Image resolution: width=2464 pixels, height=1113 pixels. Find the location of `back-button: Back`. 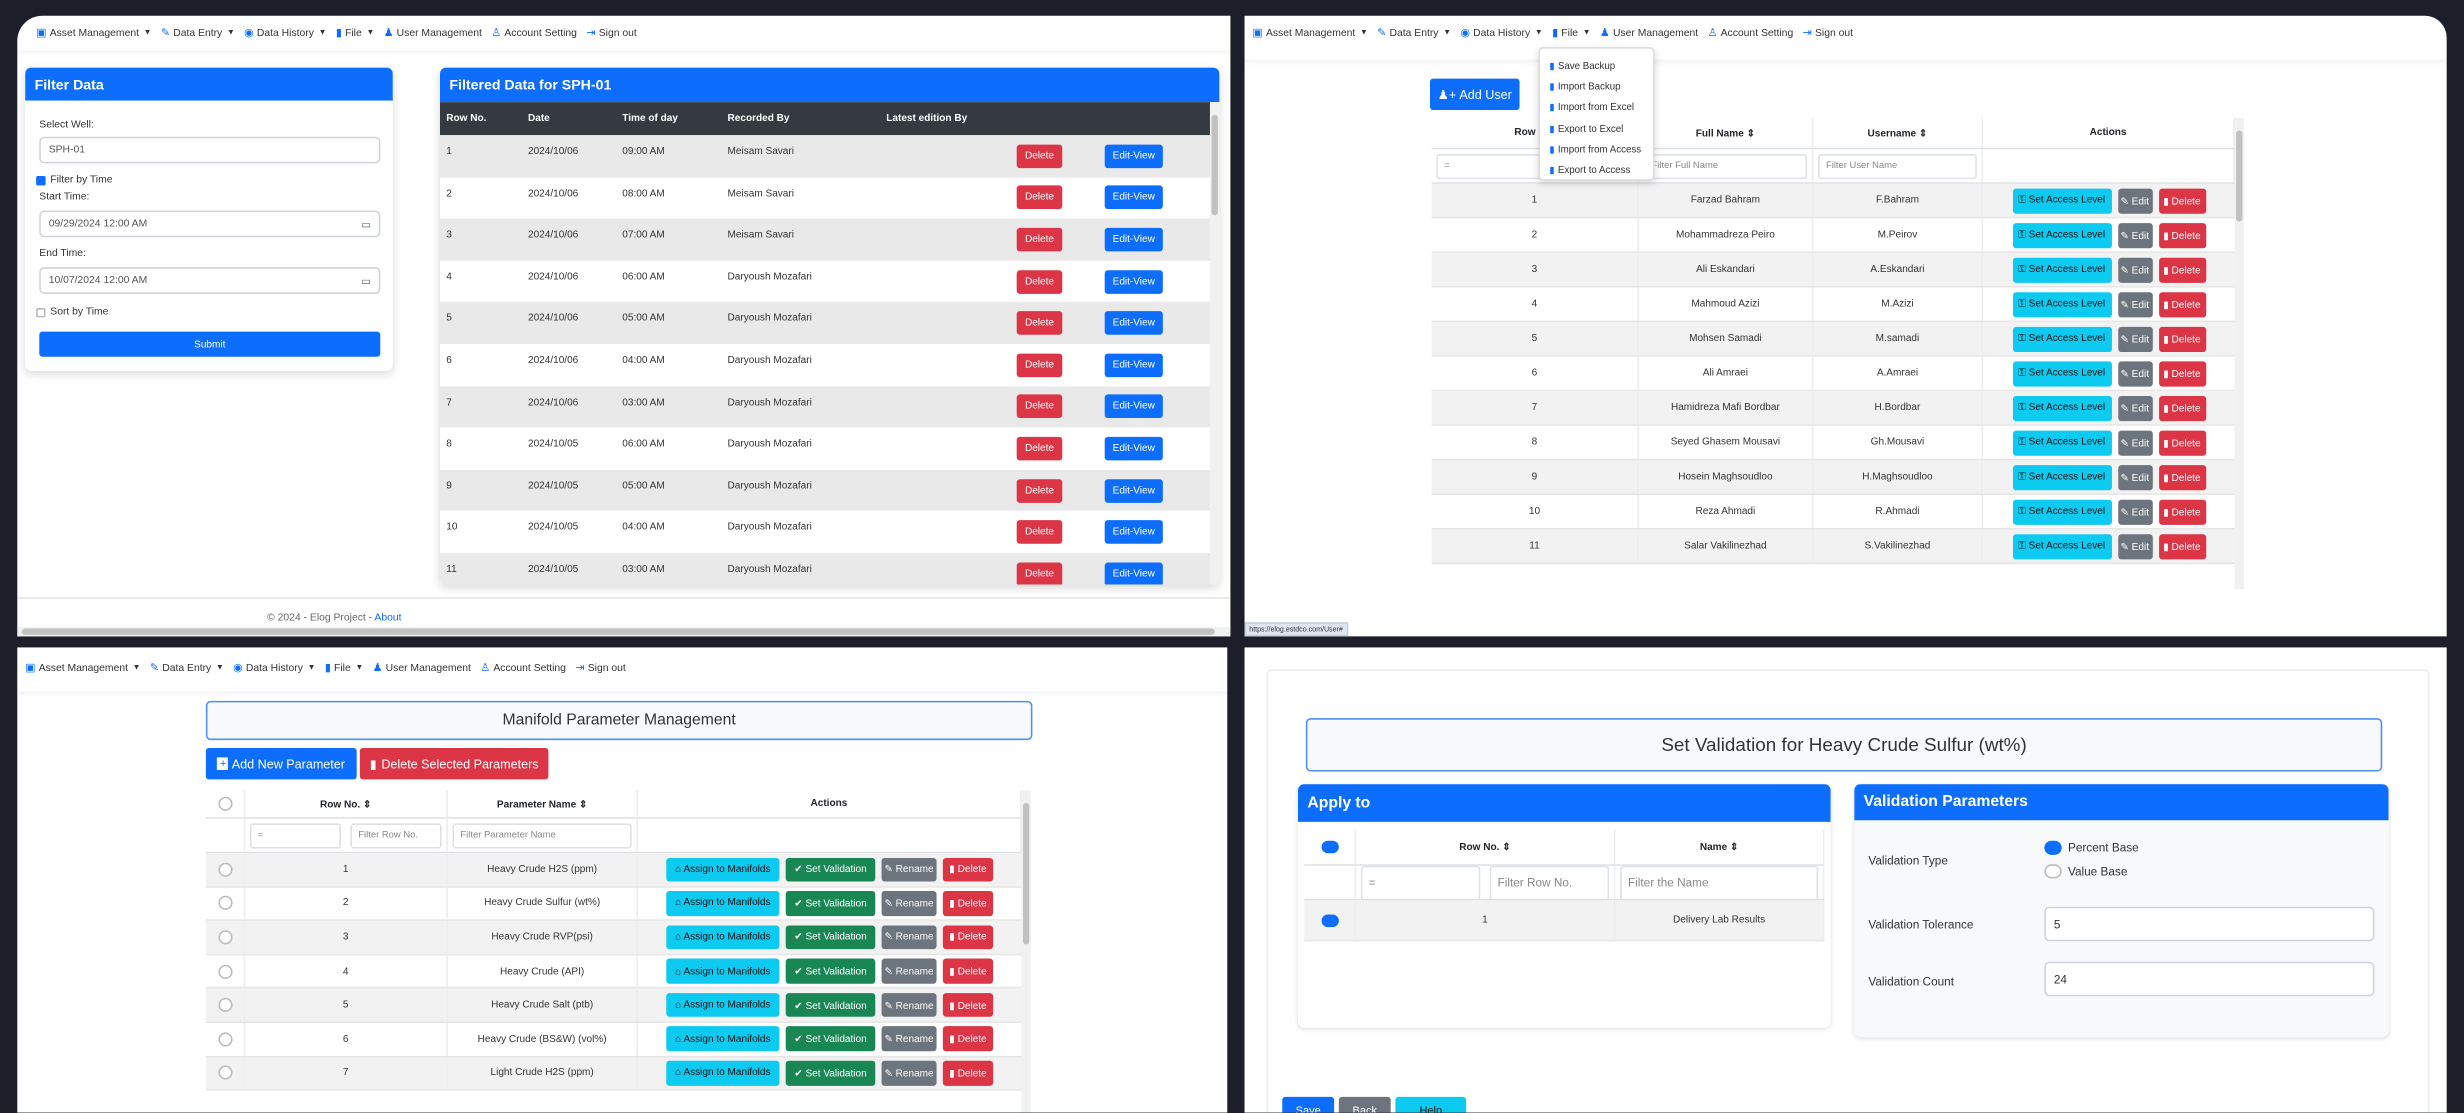

back-button: Back is located at coordinates (1364, 1104).